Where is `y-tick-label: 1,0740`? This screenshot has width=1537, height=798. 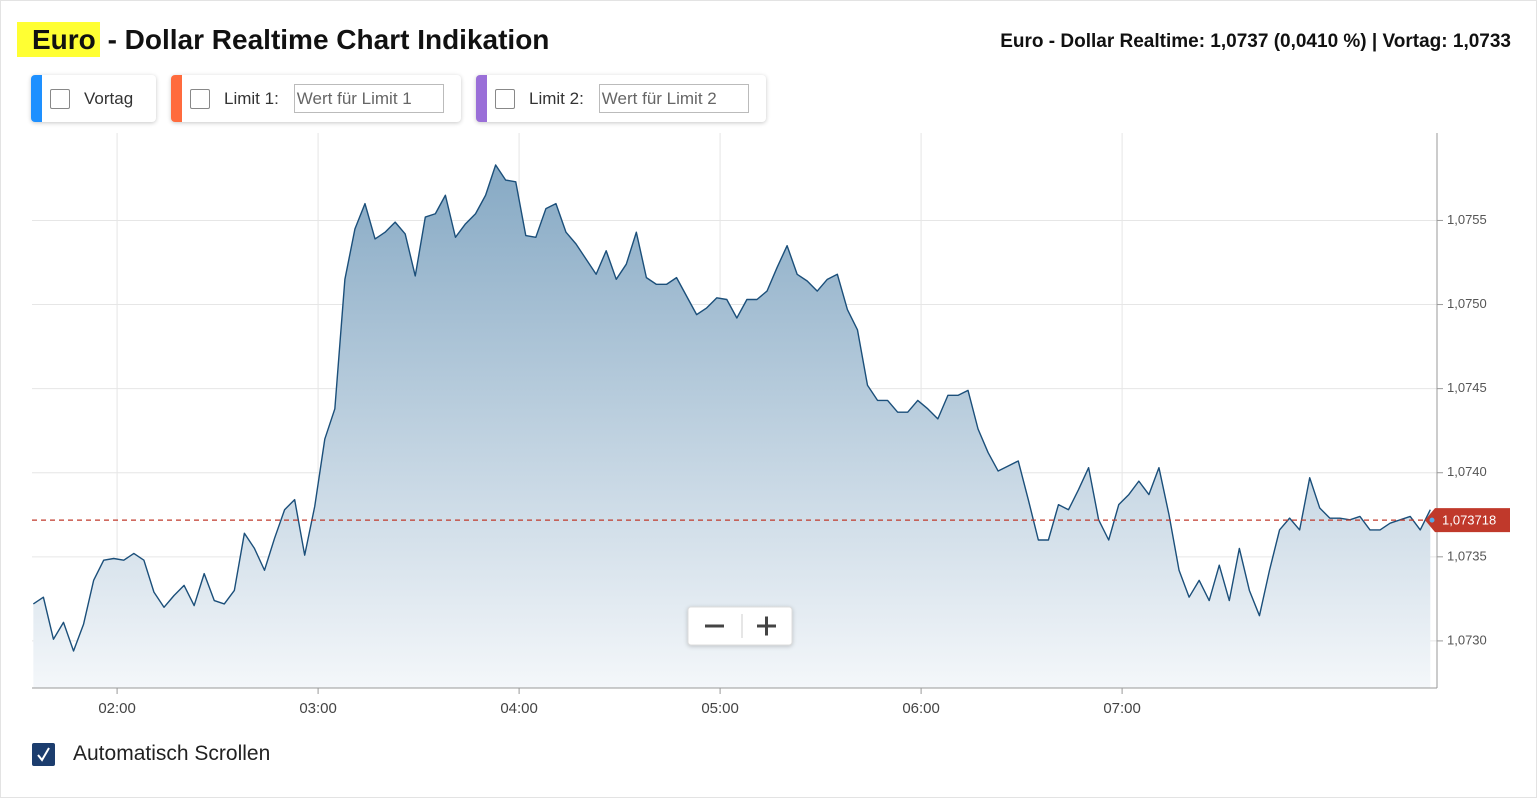
y-tick-label: 1,0740 is located at coordinates (1467, 471).